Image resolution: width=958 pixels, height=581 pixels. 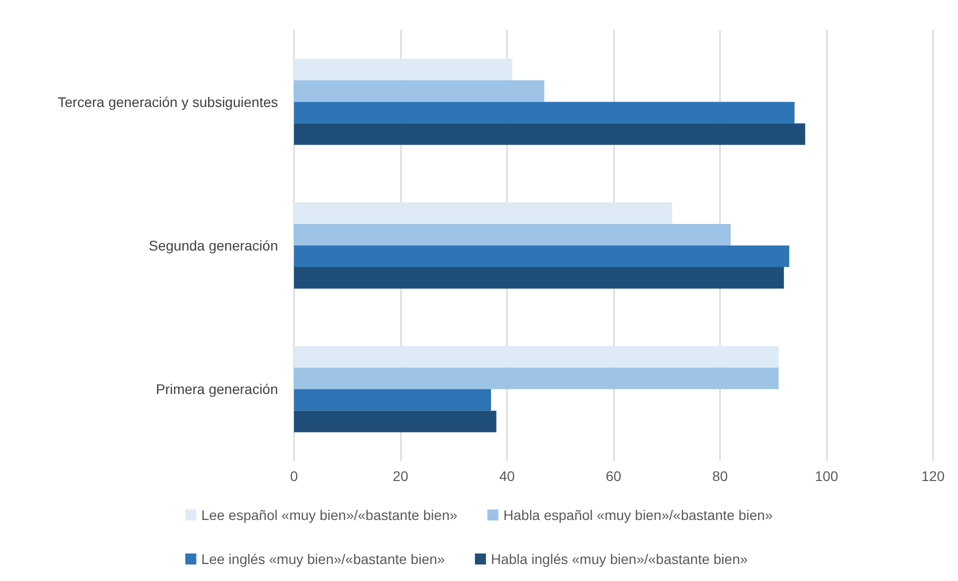 I want to click on x-tick-label: 20, so click(x=400, y=476).